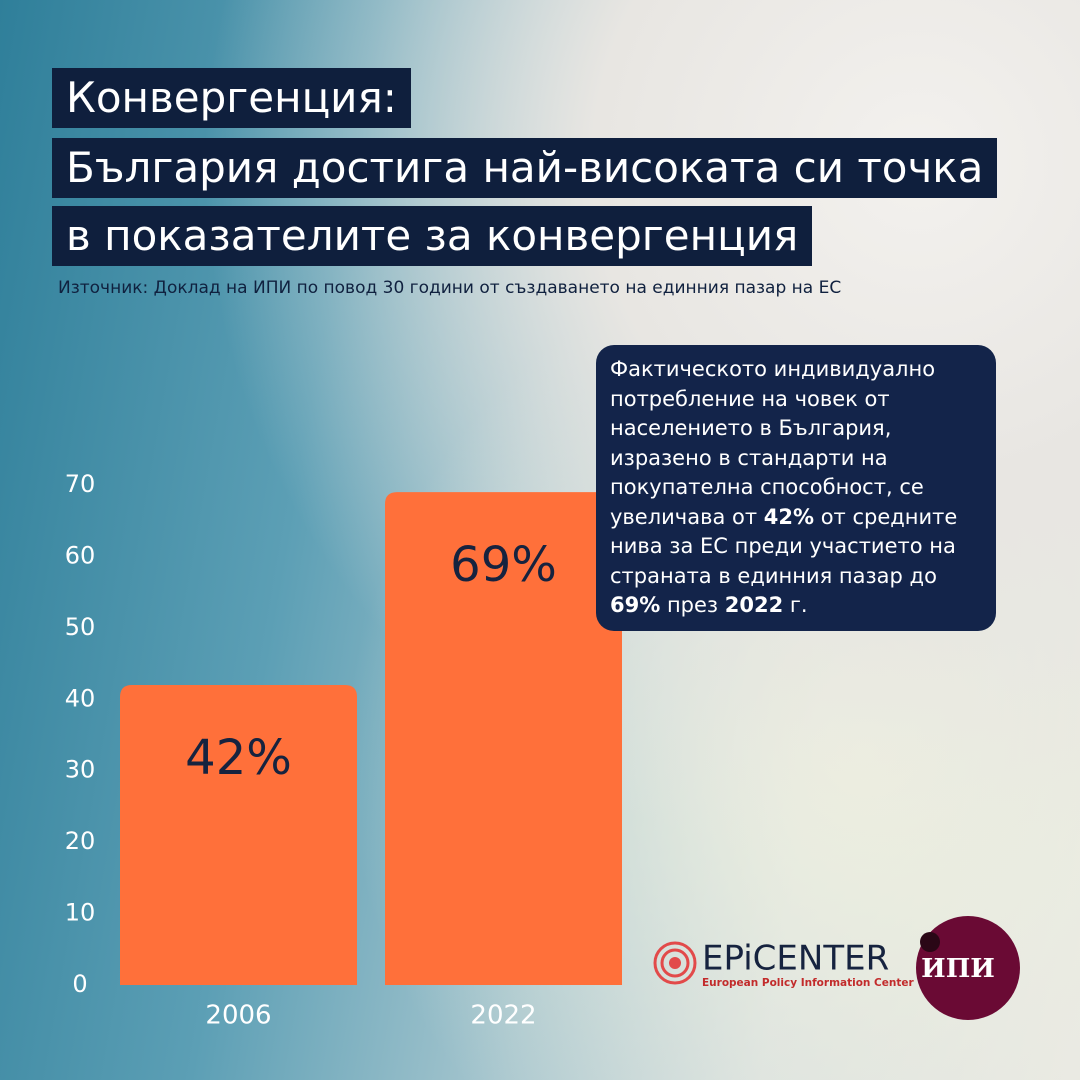 The height and width of the screenshot is (1080, 1080). I want to click on value-label: 42%, so click(238, 758).